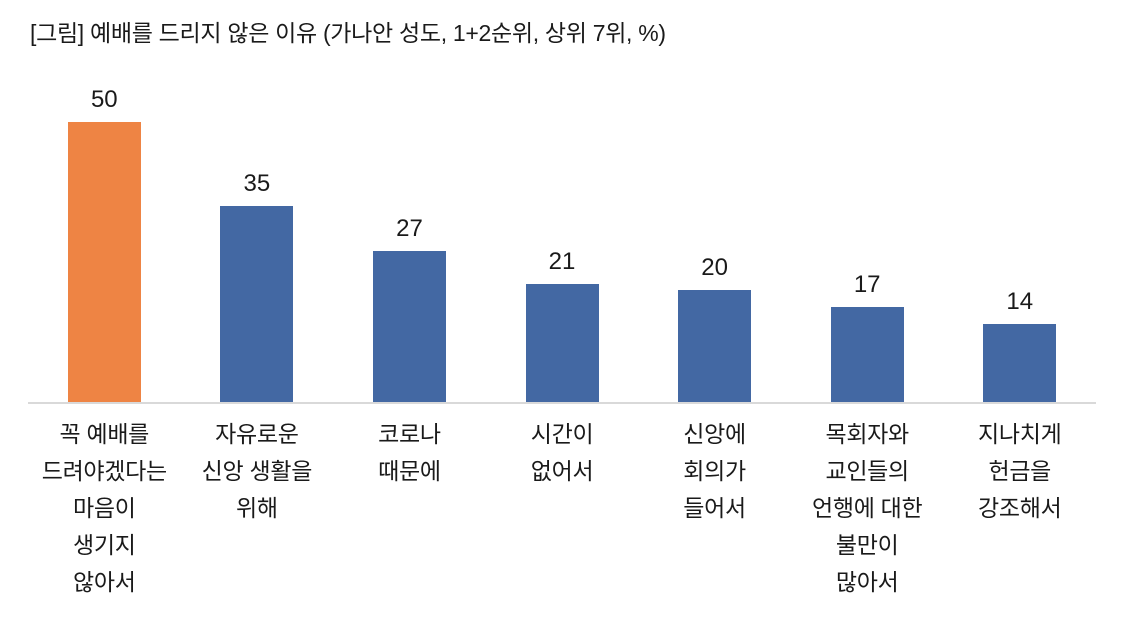 The image size is (1124, 644). I want to click on x-axis-line, so click(562, 403).